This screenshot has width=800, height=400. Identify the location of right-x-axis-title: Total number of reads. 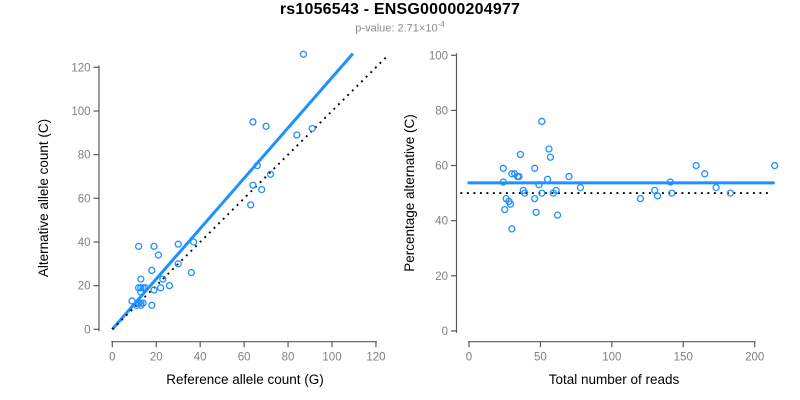
(614, 379).